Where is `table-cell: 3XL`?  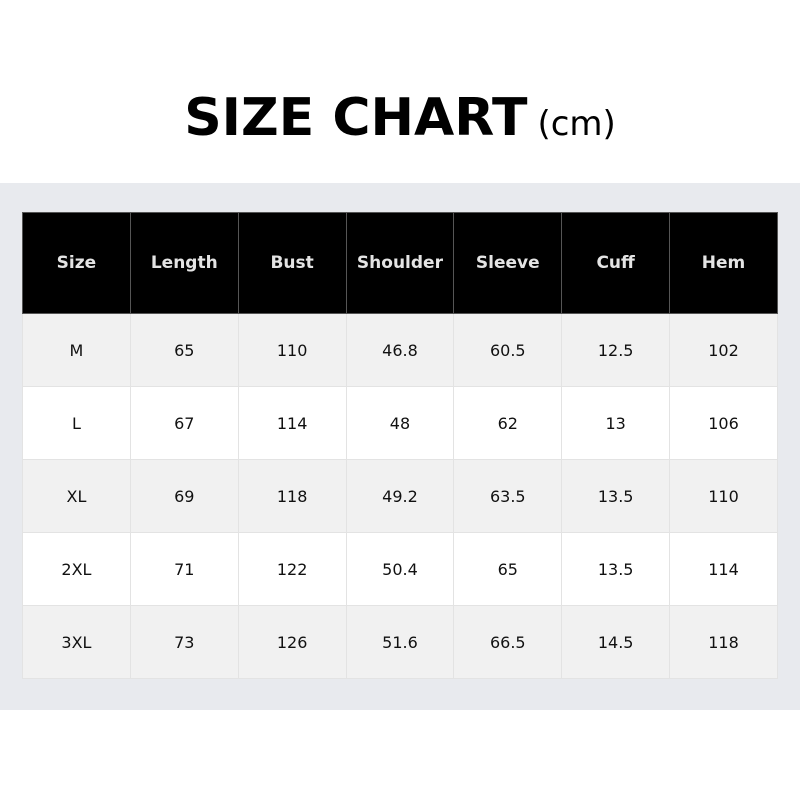 table-cell: 3XL is located at coordinates (76, 642).